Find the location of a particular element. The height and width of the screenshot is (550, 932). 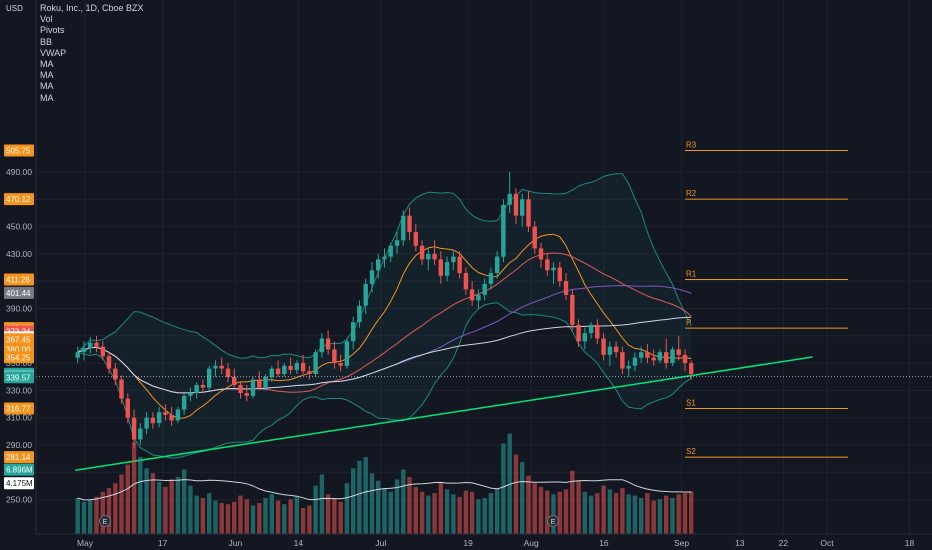

x-tick-label: 16 is located at coordinates (604, 543).